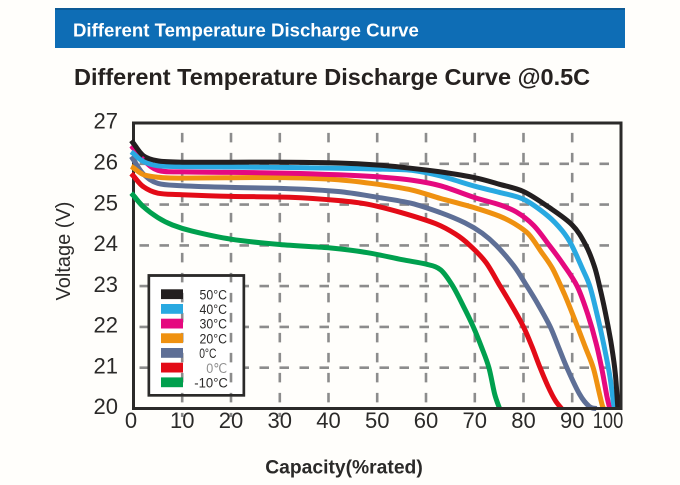 This screenshot has width=680, height=485. Describe the element at coordinates (106, 121) in the screenshot. I see `svg-text: 27` at that location.